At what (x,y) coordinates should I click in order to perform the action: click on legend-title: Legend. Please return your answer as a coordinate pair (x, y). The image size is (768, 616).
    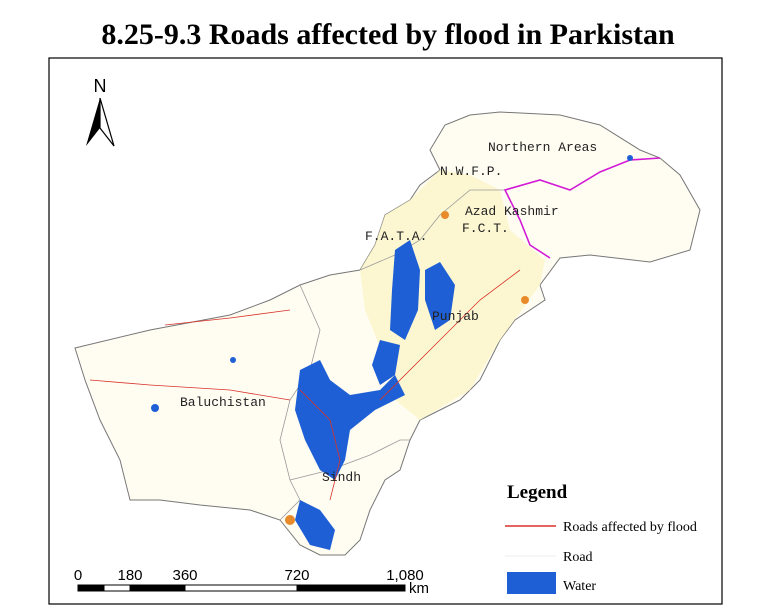
    Looking at the image, I should click on (537, 492).